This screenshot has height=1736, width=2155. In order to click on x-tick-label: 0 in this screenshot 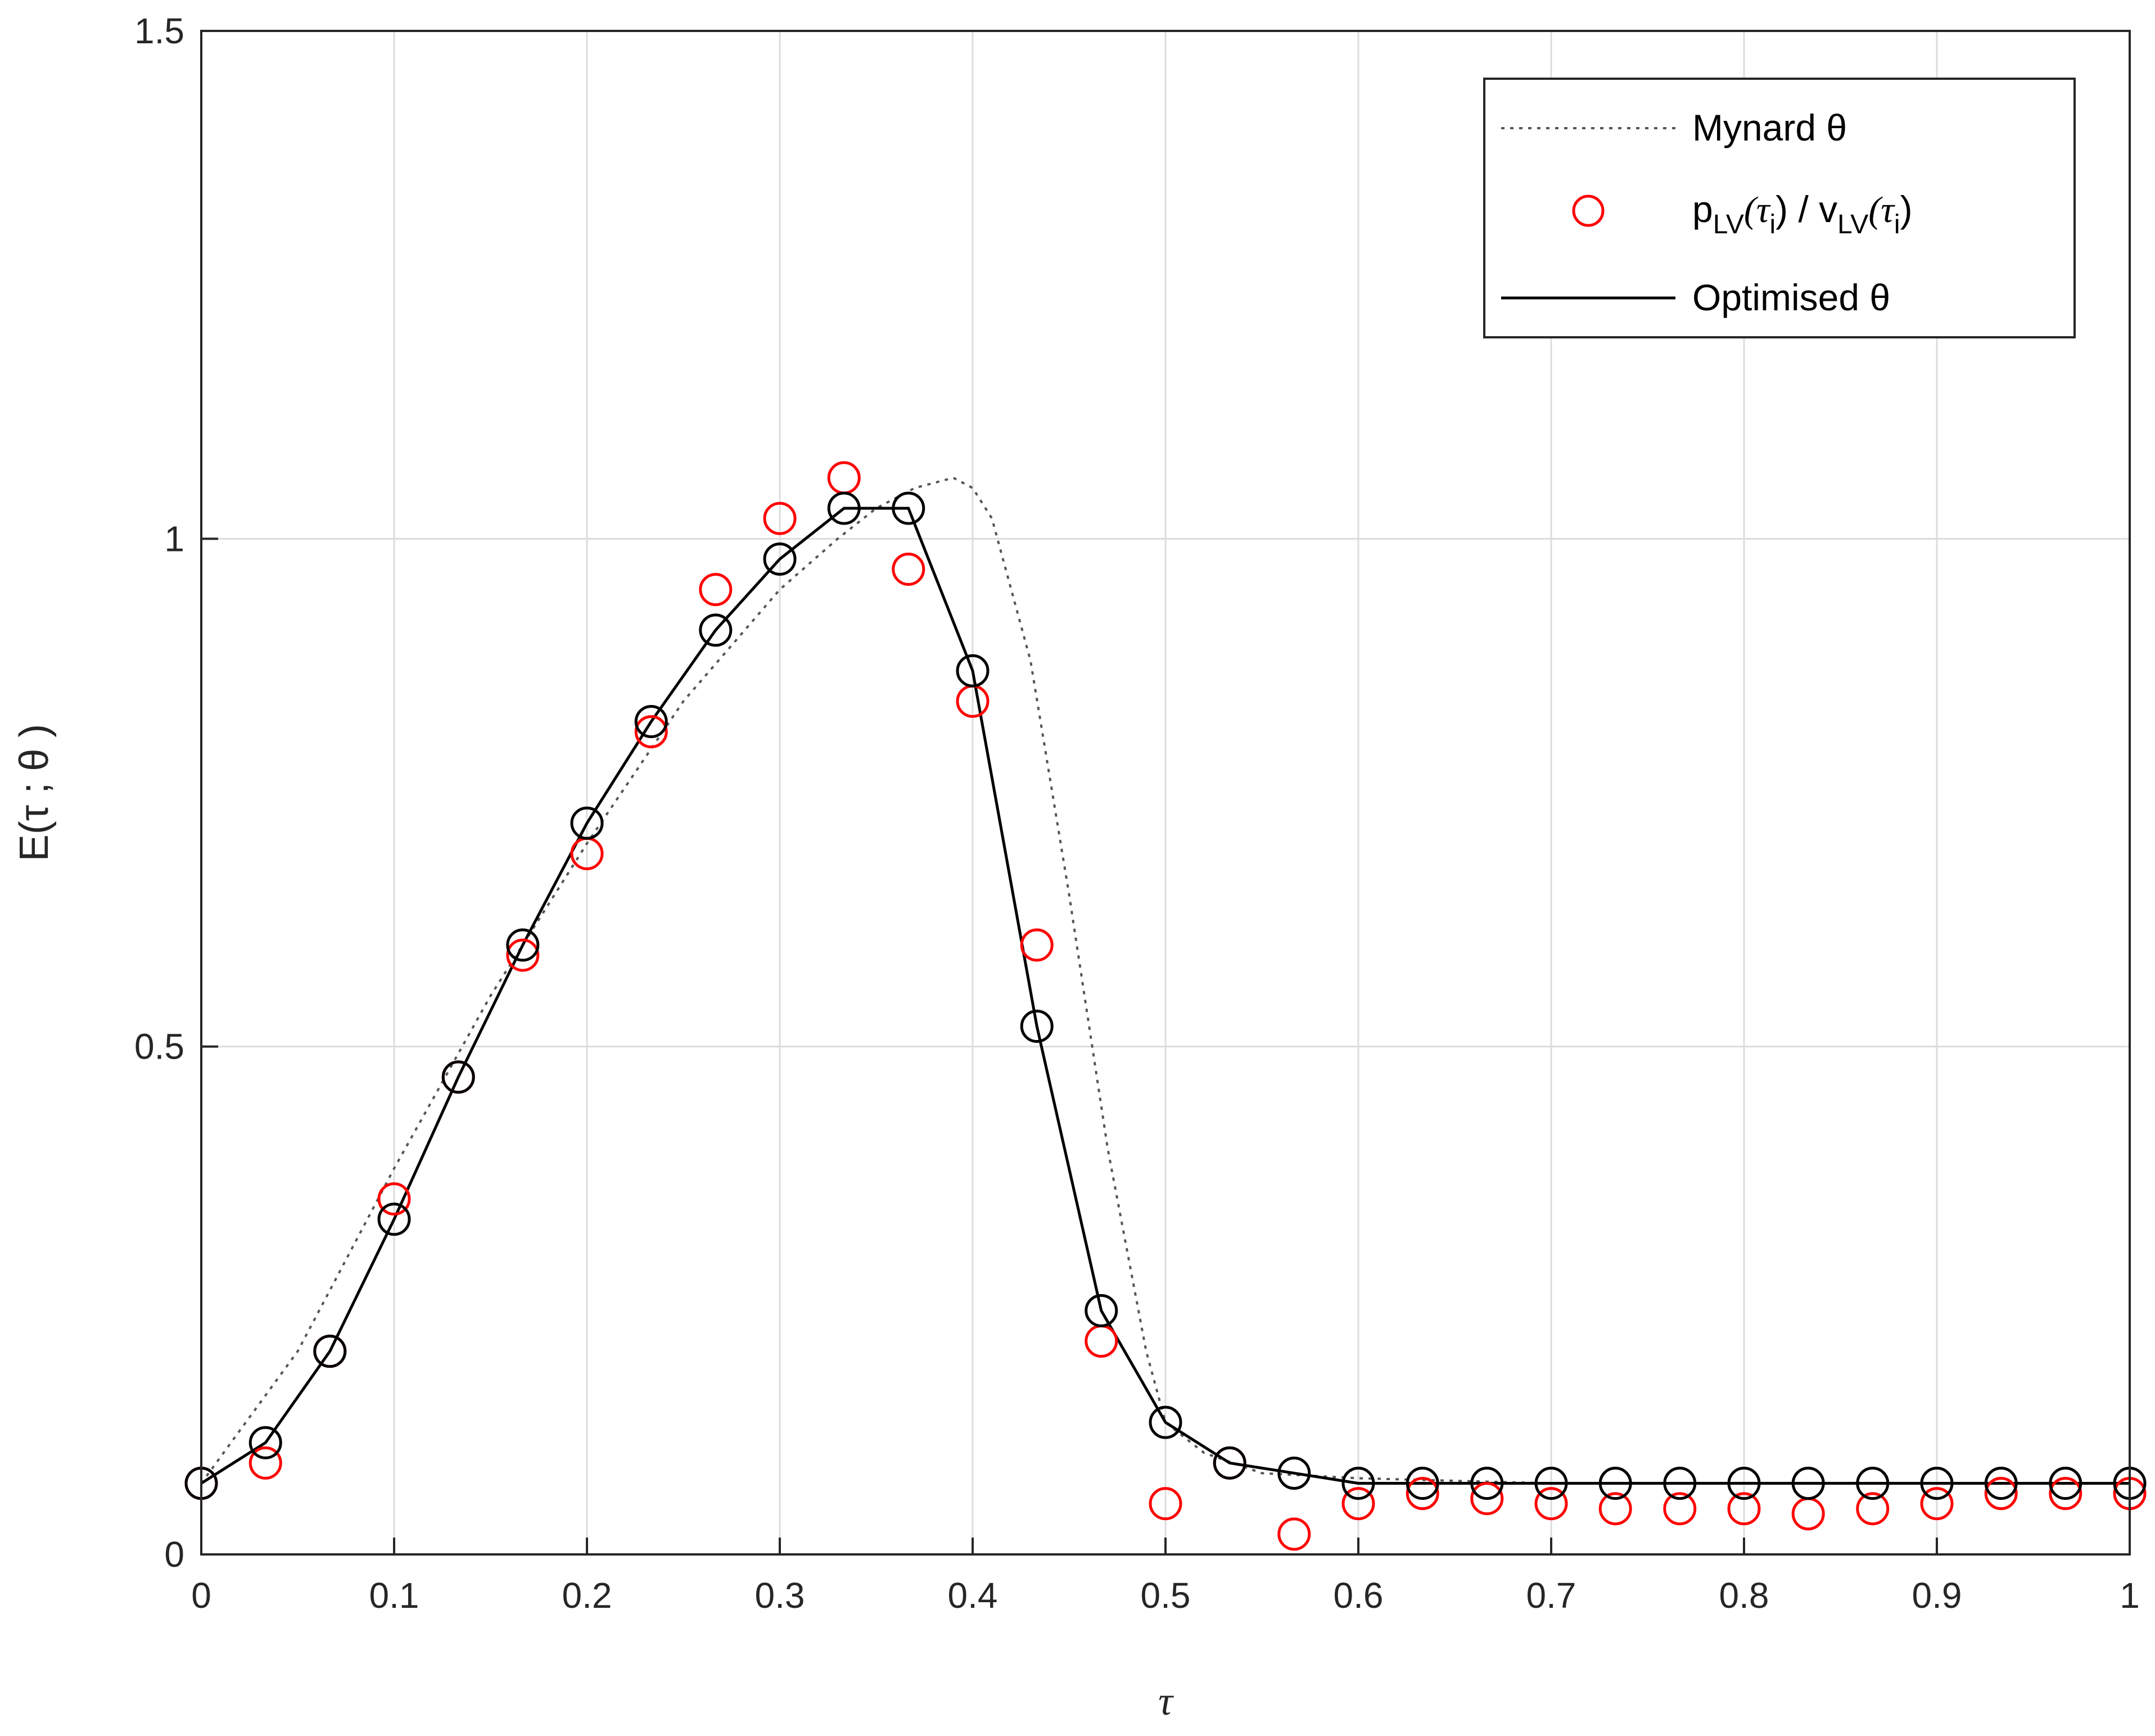, I will do `click(201, 1596)`.